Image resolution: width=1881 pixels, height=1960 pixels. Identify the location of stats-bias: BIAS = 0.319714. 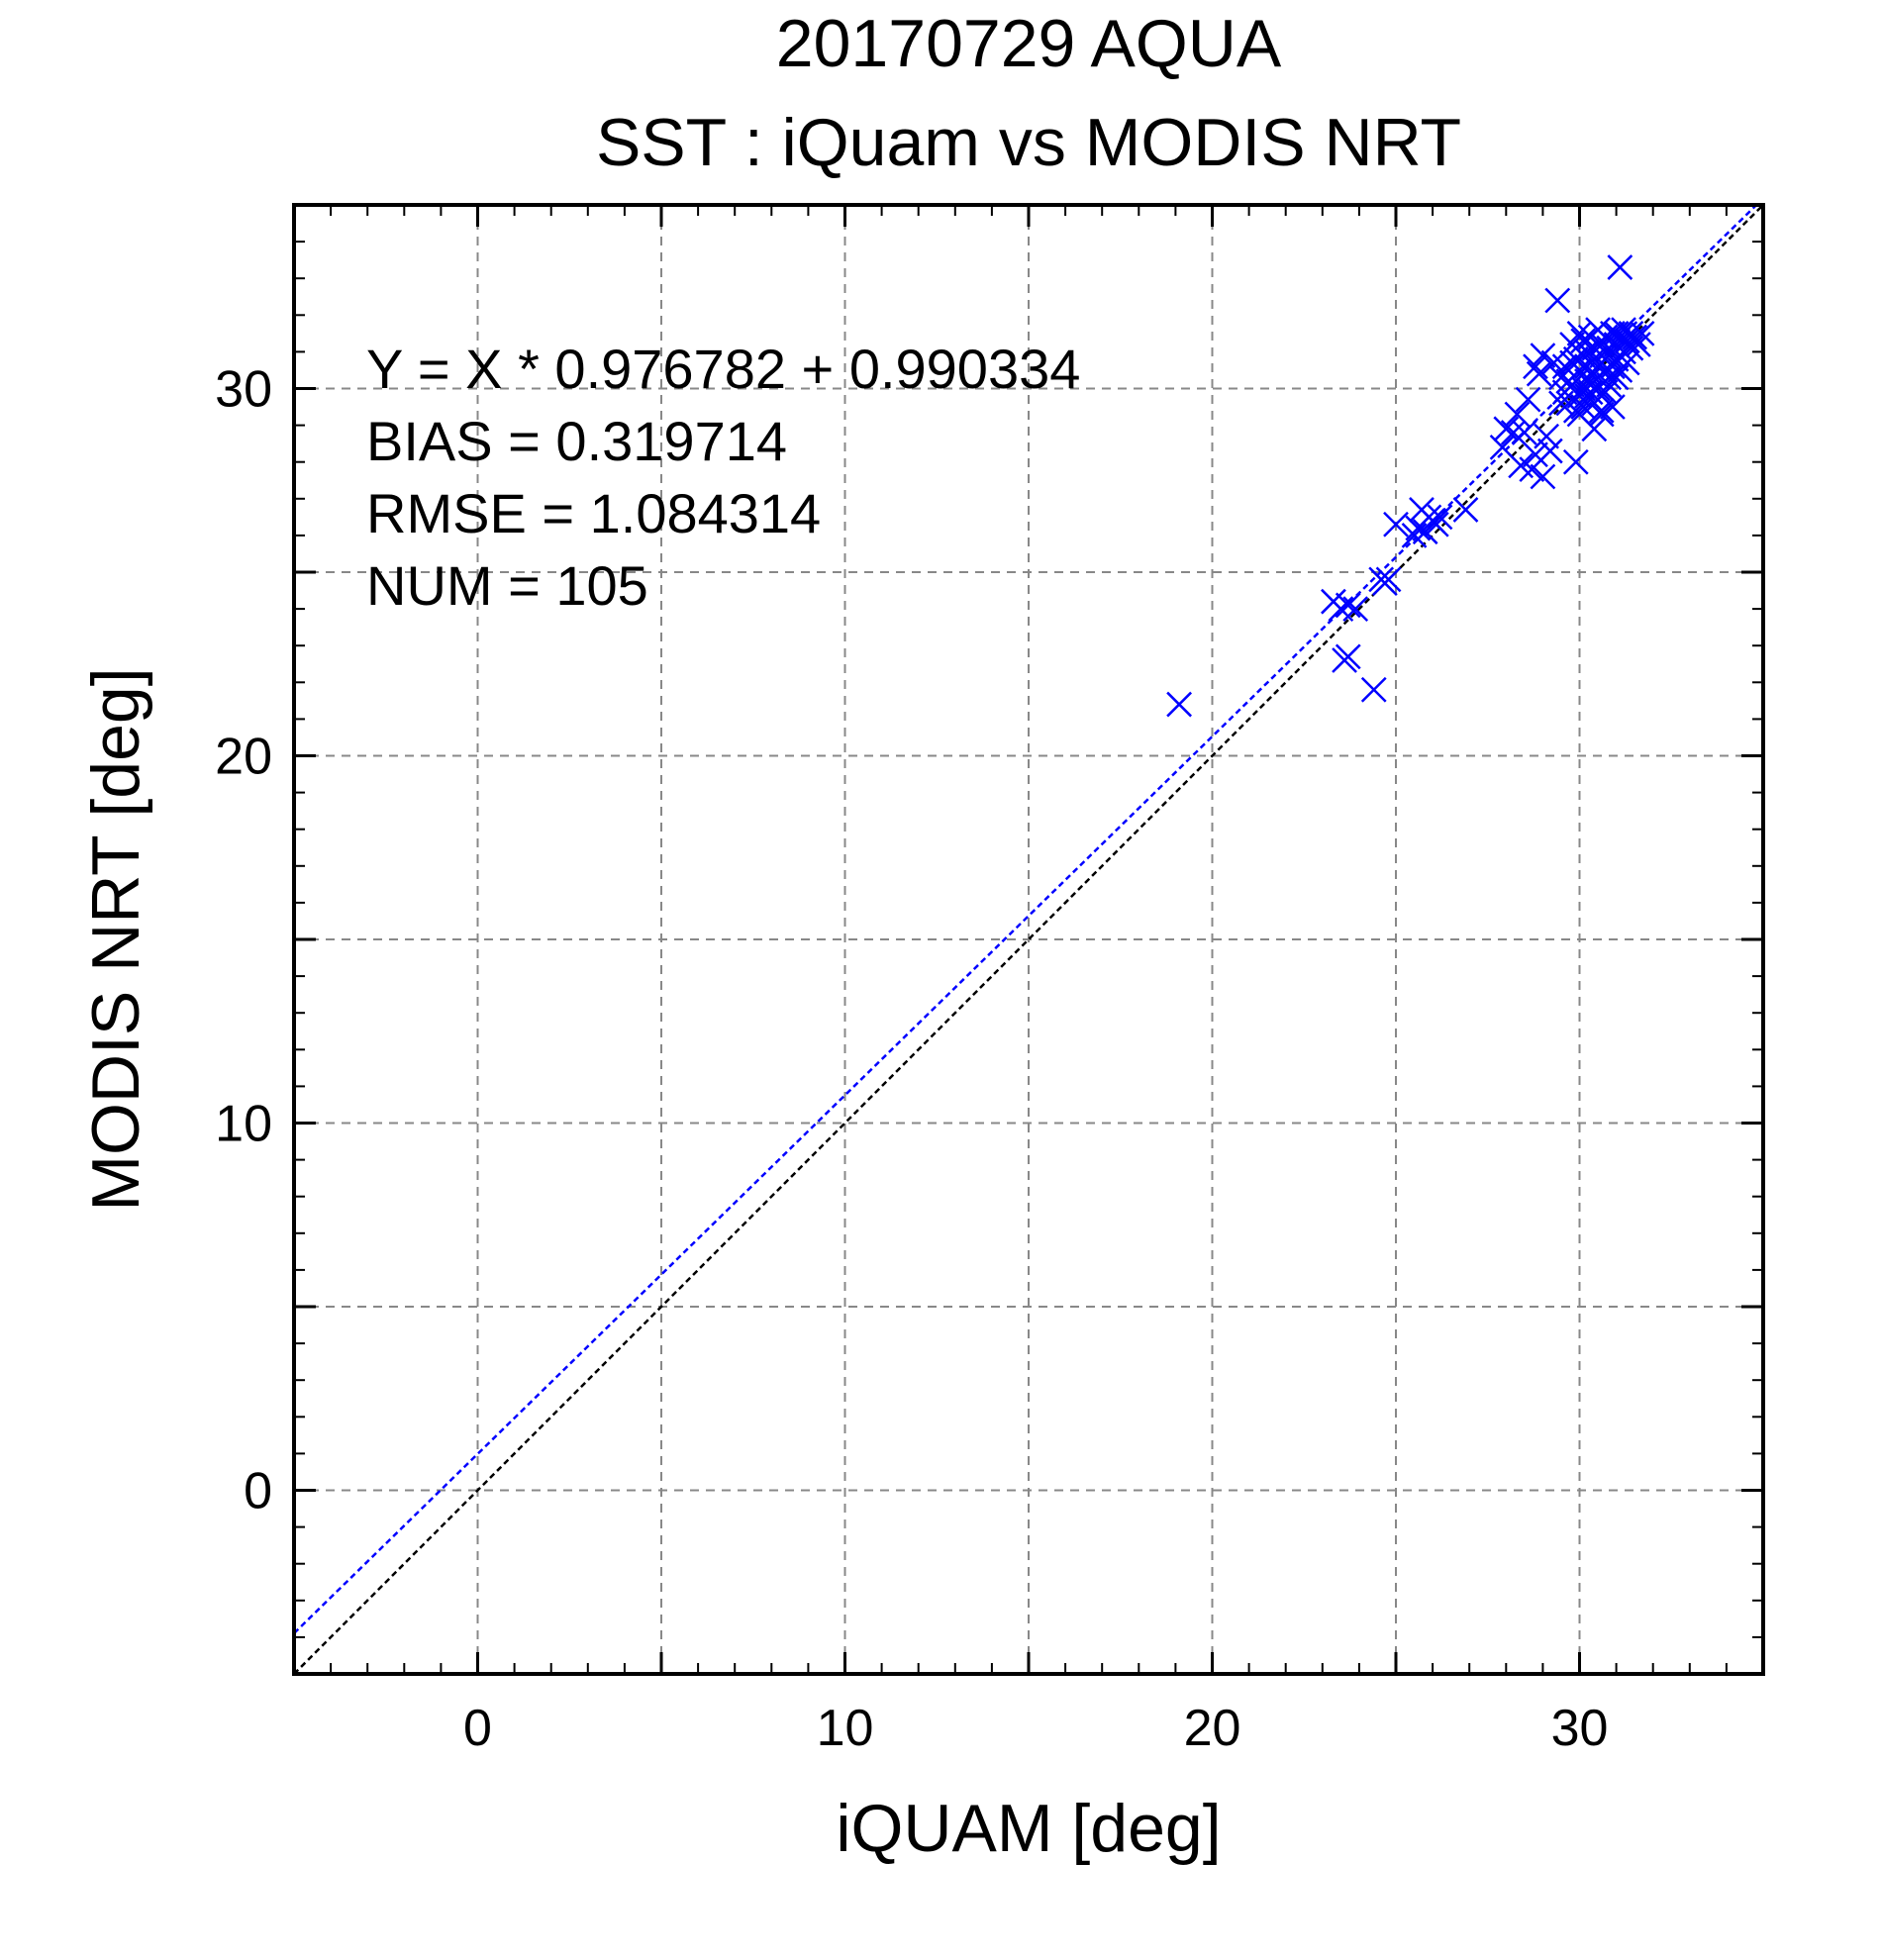
(576, 441).